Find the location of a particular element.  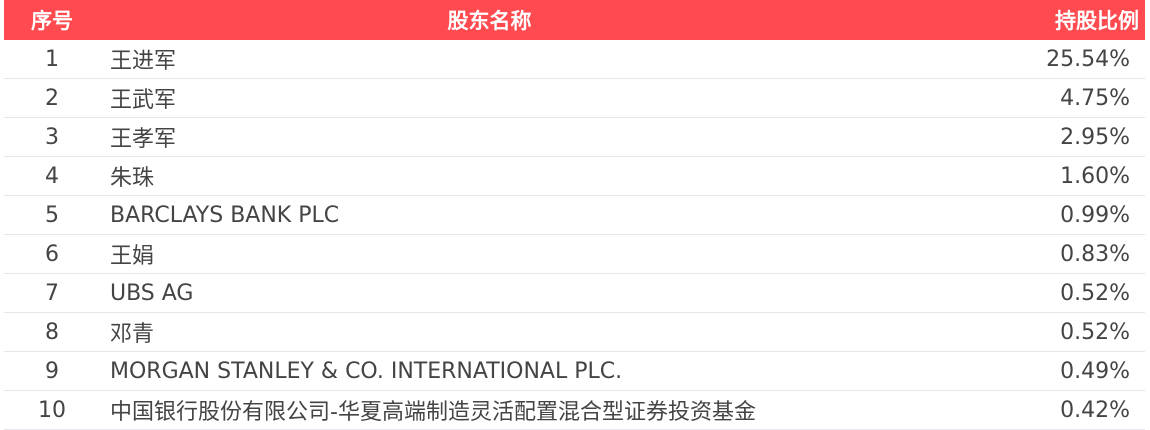

header-index: 序号 is located at coordinates (52, 21).